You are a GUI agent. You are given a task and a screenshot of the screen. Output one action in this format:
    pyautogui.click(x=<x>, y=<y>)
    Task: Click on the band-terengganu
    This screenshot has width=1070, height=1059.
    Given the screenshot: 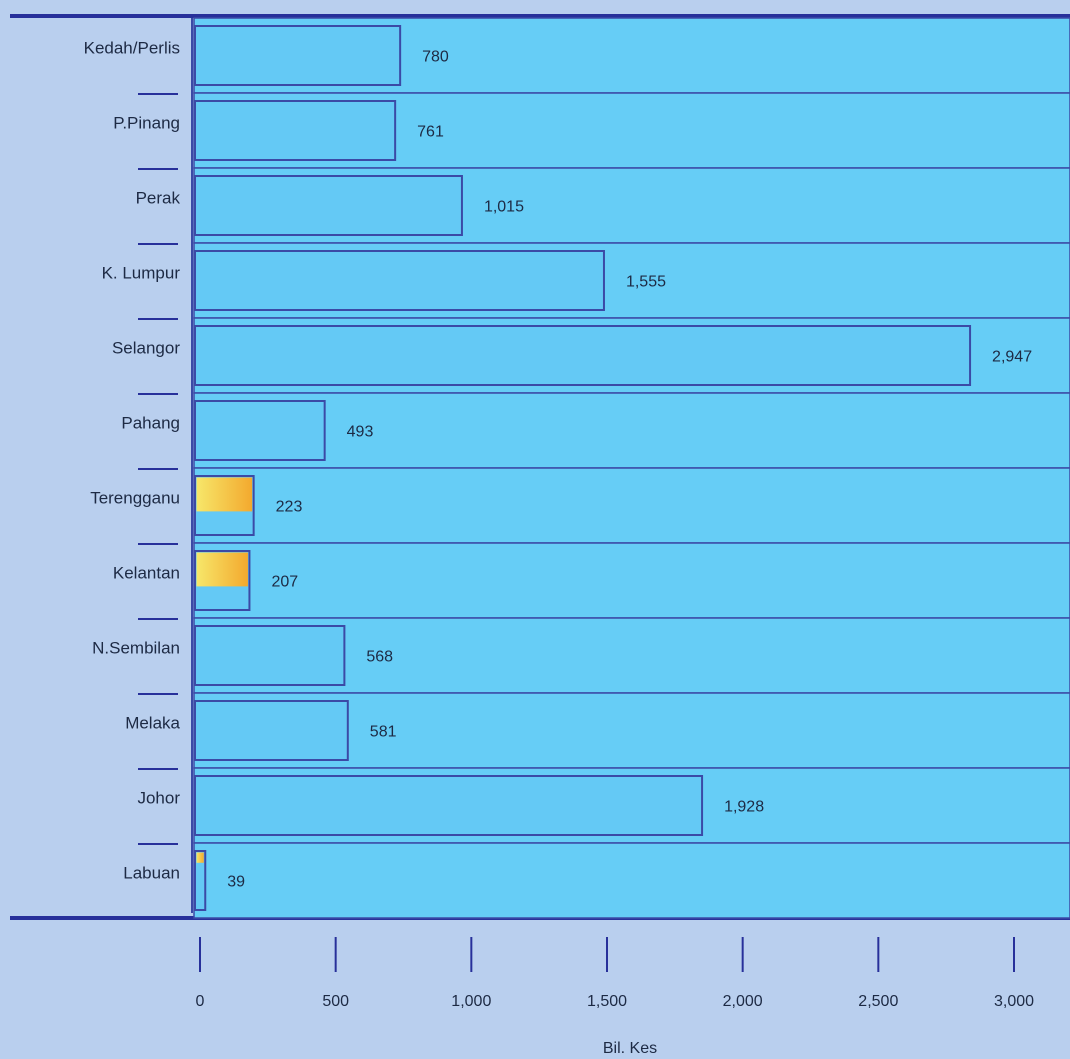 What is the action you would take?
    pyautogui.click(x=631, y=505)
    